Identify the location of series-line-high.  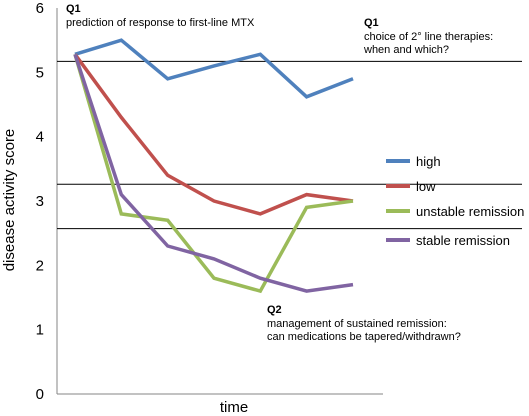
(214, 68).